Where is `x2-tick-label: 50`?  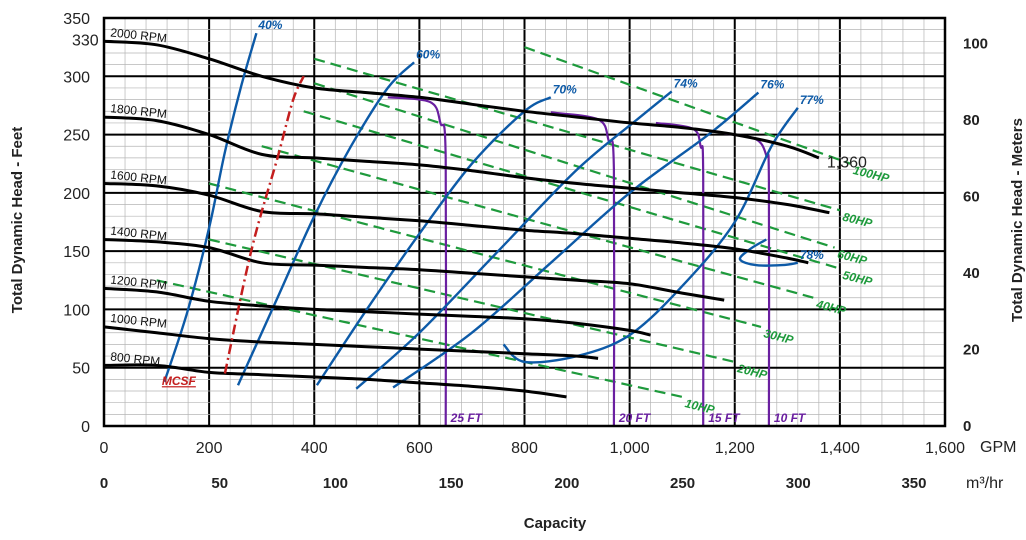
x2-tick-label: 50 is located at coordinates (219, 483).